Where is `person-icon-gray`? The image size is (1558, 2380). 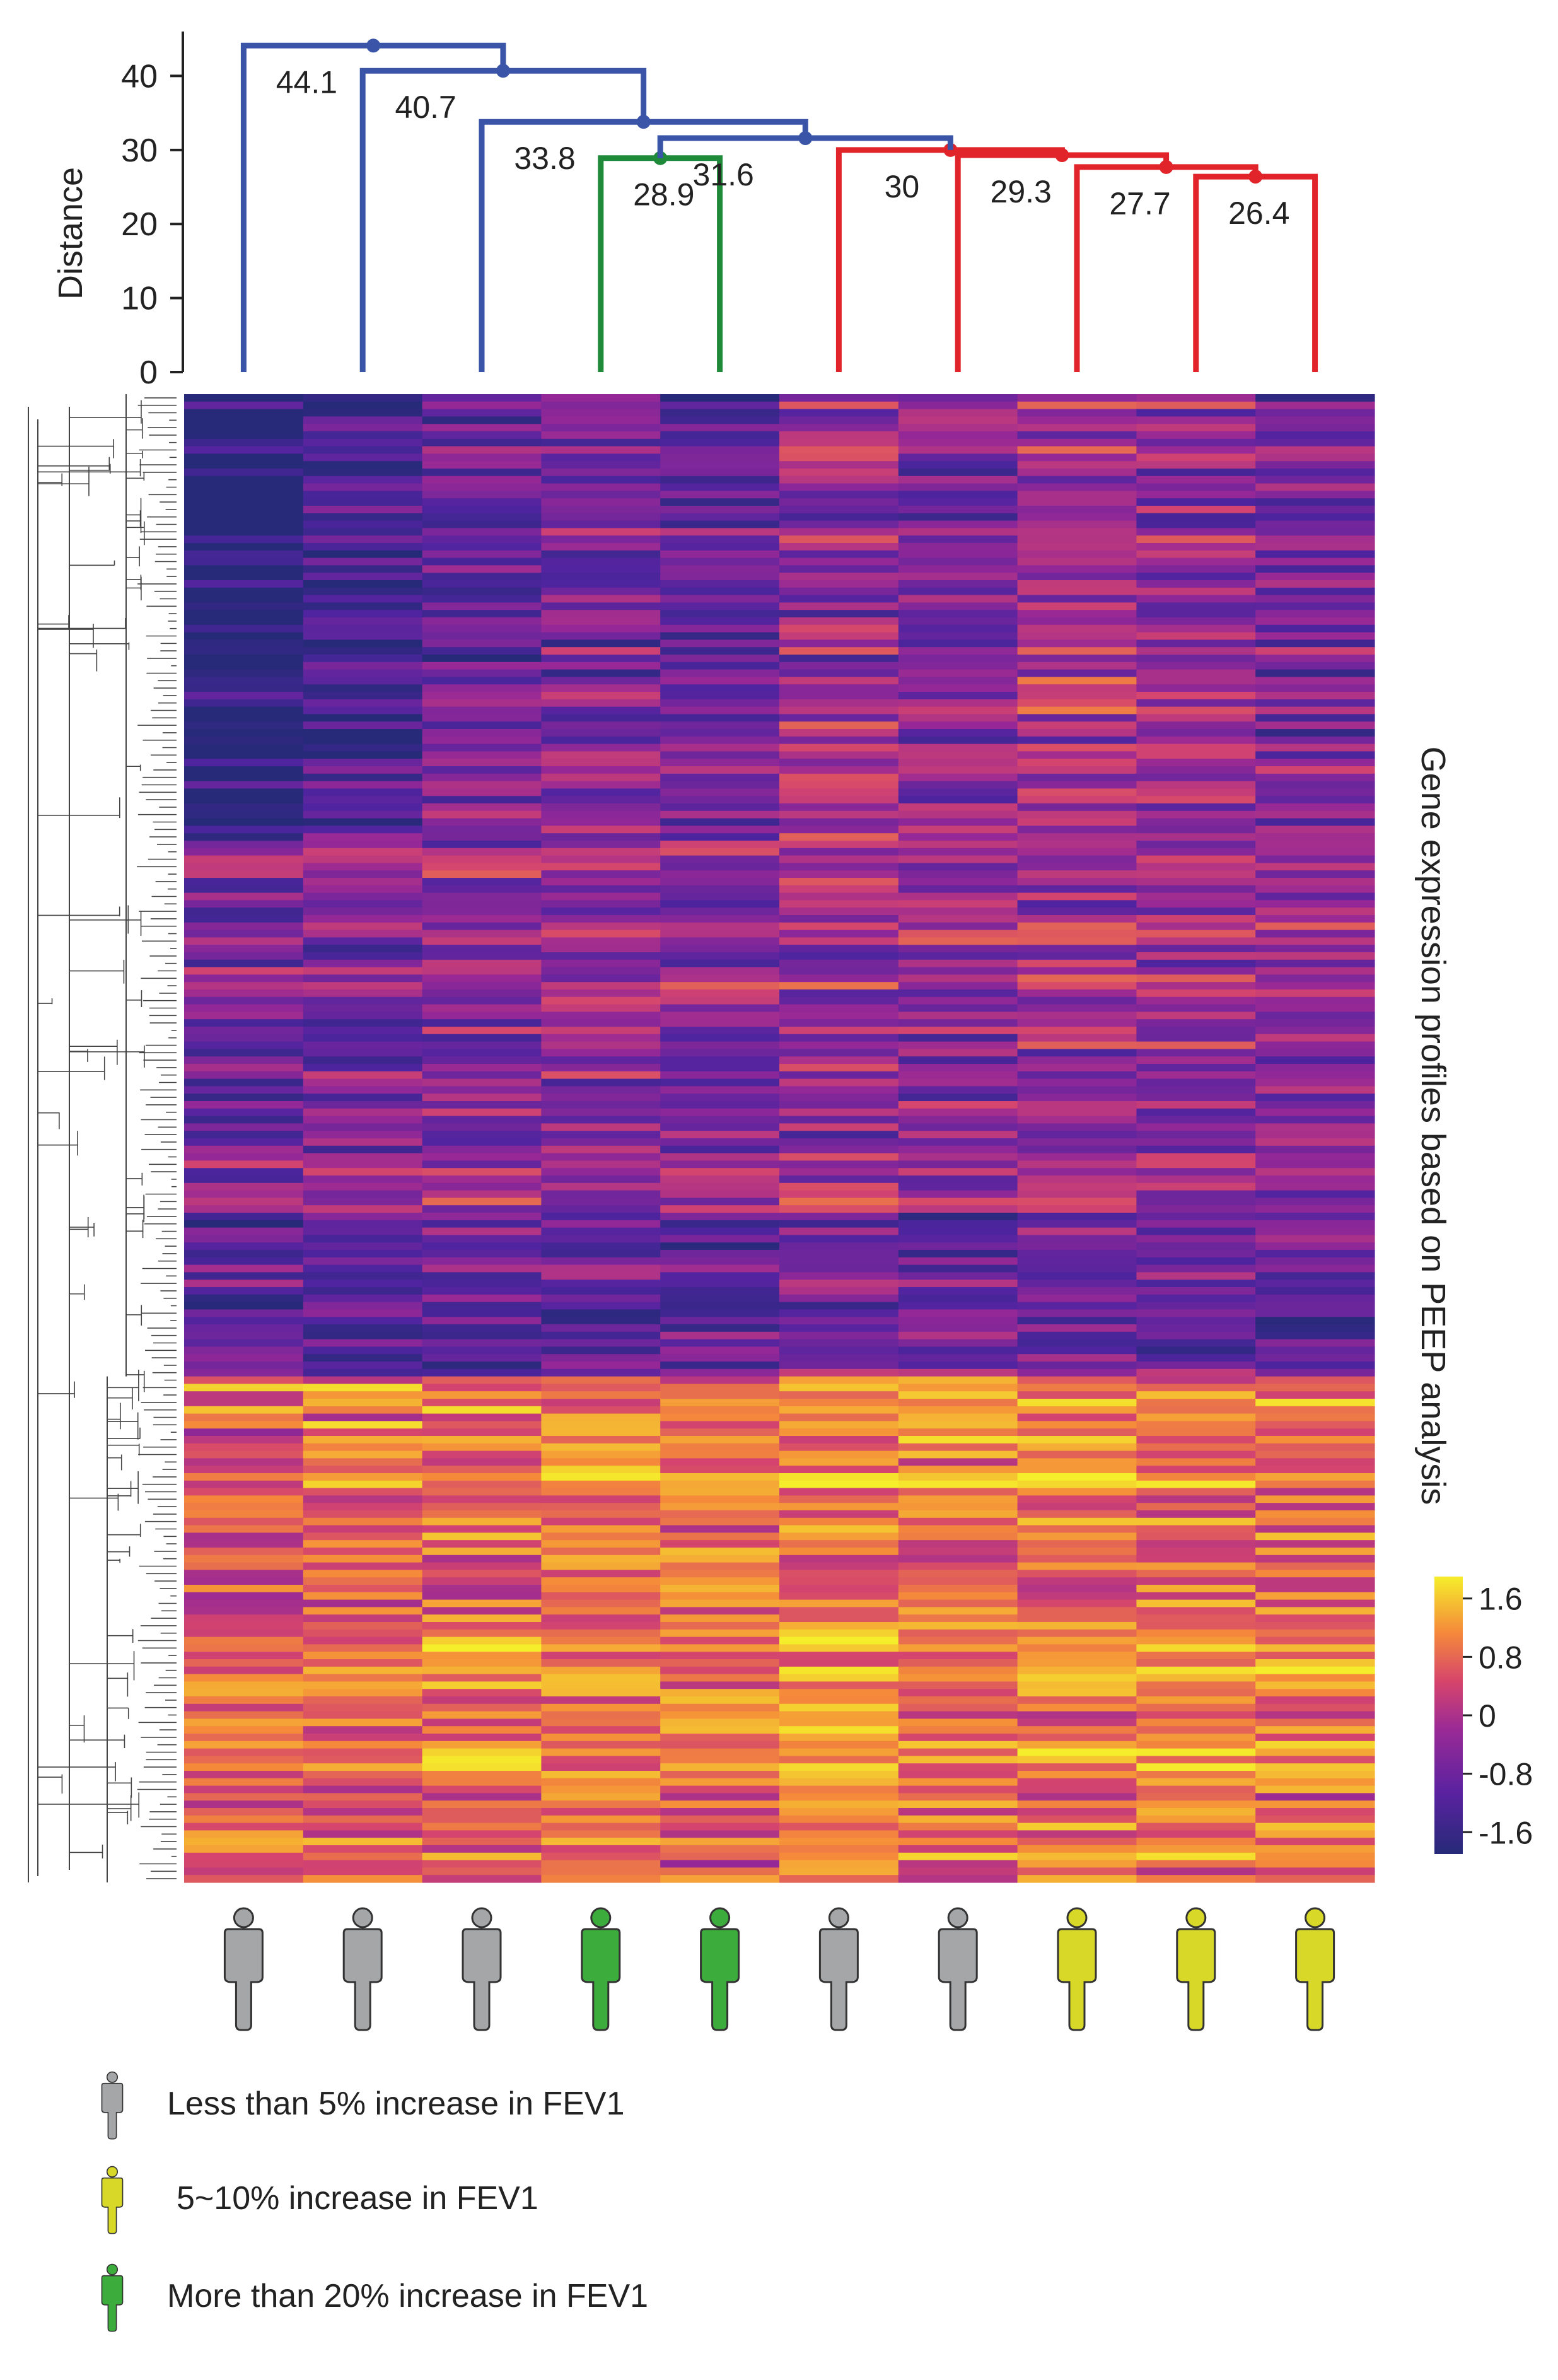 person-icon-gray is located at coordinates (958, 1969).